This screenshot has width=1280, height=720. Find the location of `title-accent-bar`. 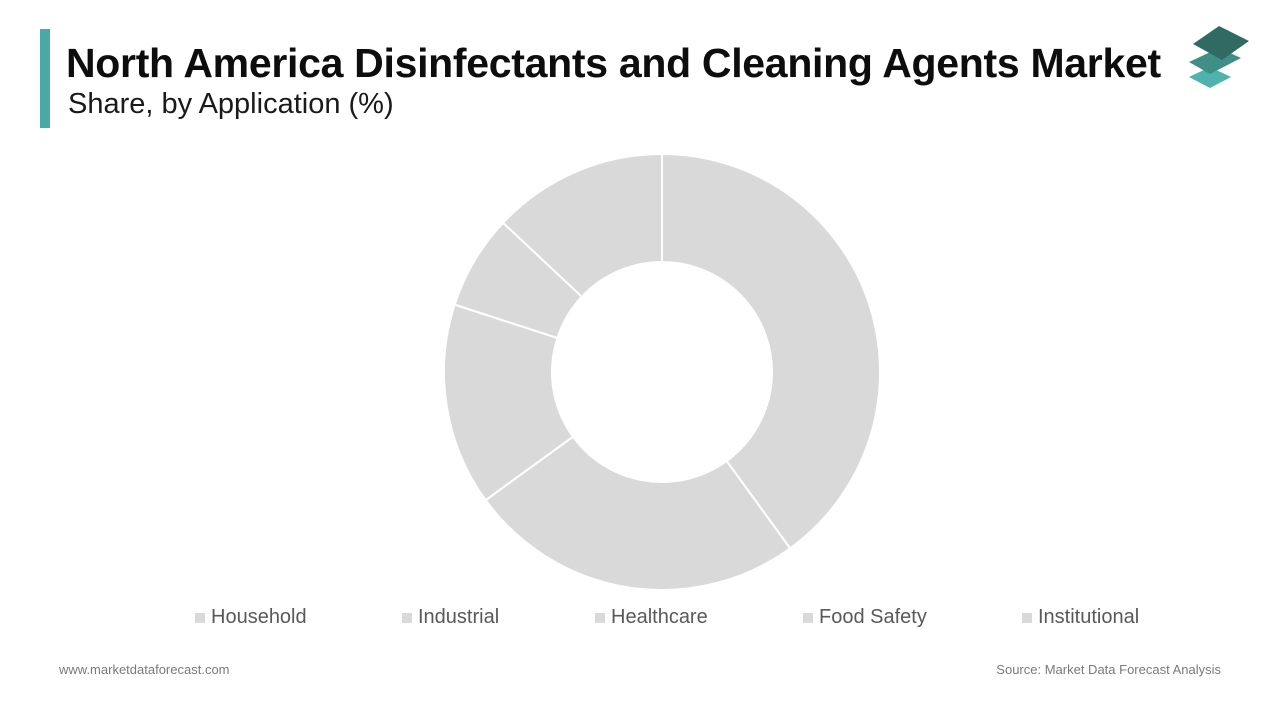

title-accent-bar is located at coordinates (45, 78).